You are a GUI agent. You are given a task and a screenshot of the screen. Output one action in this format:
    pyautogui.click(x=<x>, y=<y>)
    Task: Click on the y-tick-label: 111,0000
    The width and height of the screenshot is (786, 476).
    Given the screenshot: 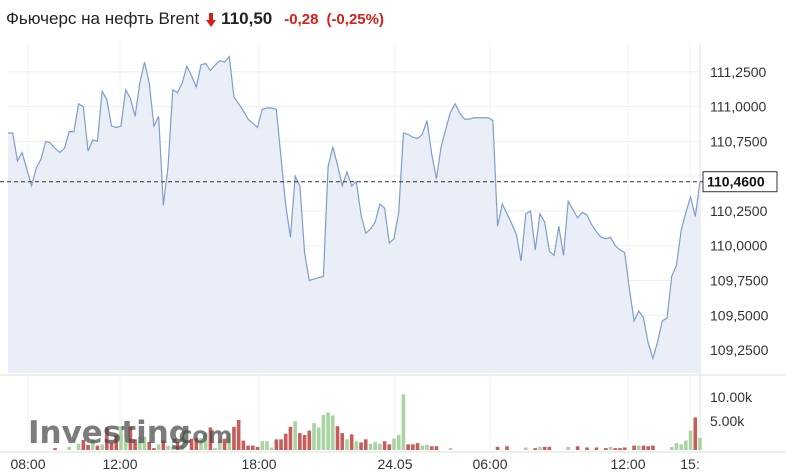 What is the action you would take?
    pyautogui.click(x=738, y=107)
    